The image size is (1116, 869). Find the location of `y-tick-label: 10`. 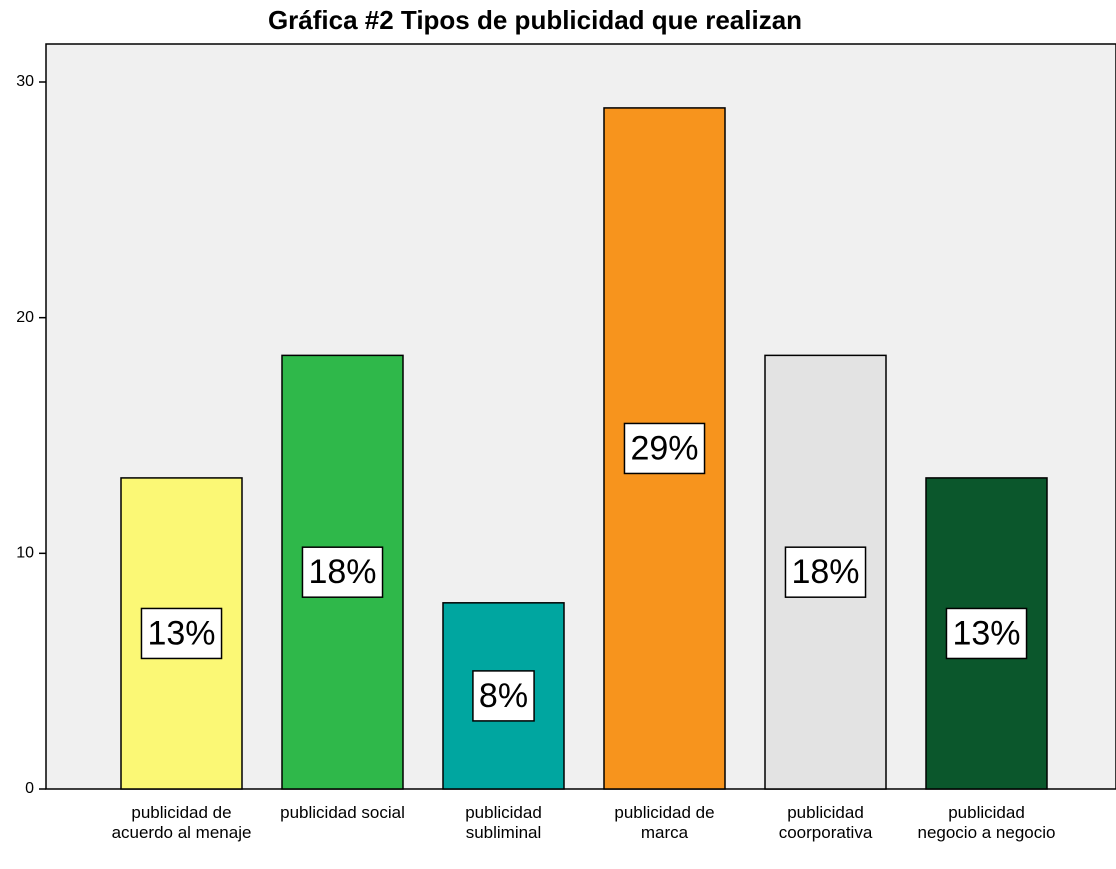

y-tick-label: 10 is located at coordinates (25, 553).